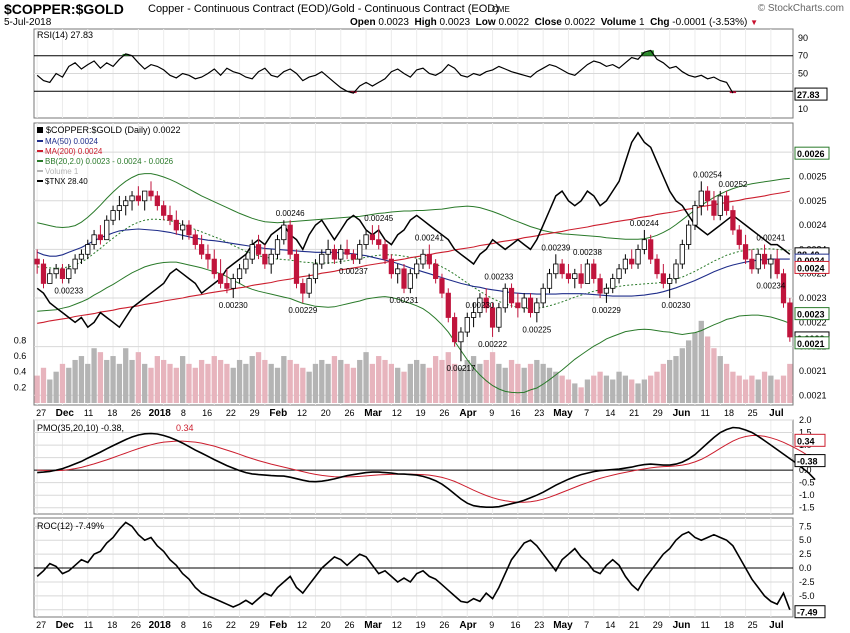 The image size is (850, 633). Describe the element at coordinates (805, 568) in the screenshot. I see `roc-y-tick: 0.0` at that location.